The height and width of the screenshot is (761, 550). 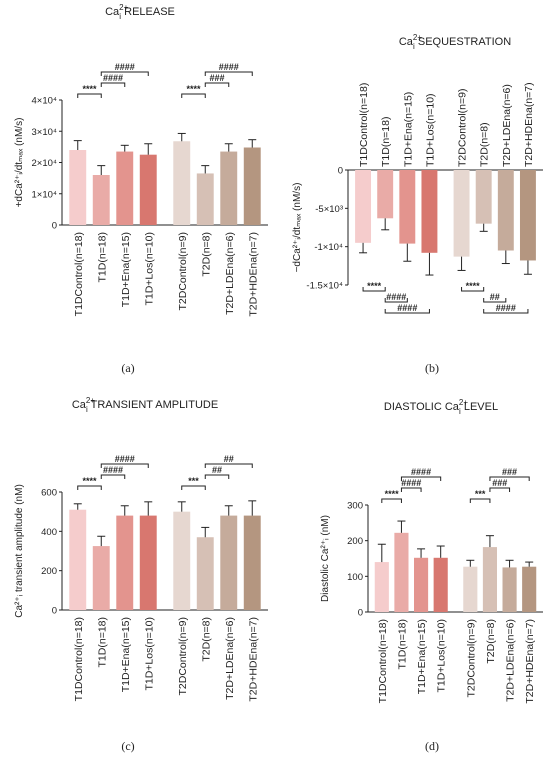 I want to click on y-tick-label: 200, so click(x=49, y=571).